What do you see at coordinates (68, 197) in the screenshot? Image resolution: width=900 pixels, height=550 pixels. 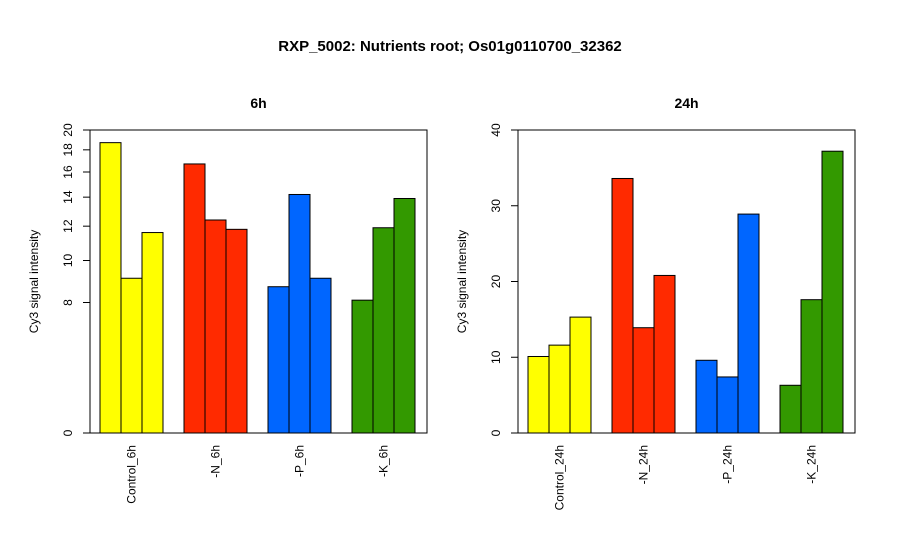 I see `y-tick-label: 14` at bounding box center [68, 197].